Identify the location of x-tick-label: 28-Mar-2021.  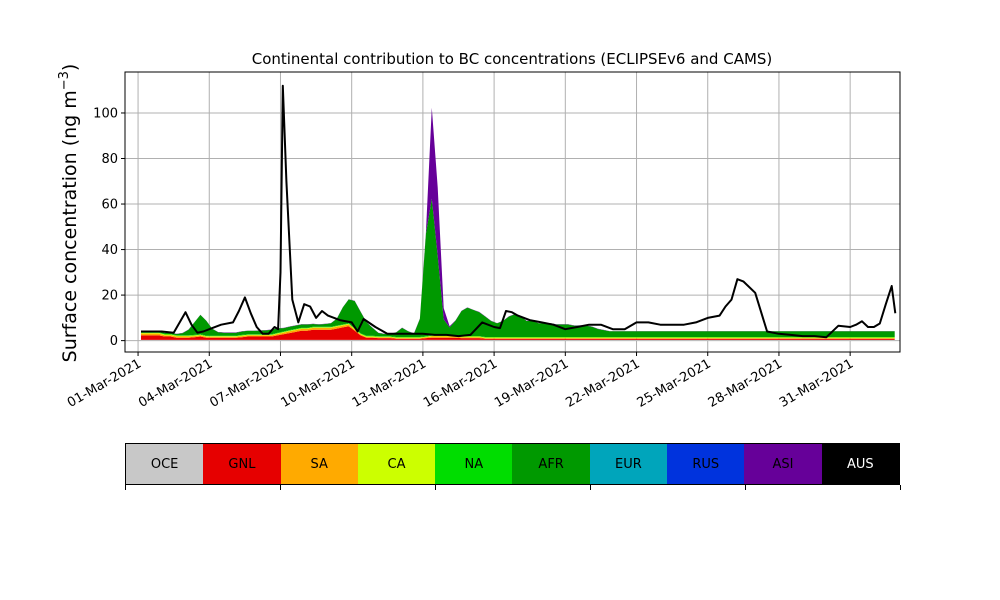
(745, 383).